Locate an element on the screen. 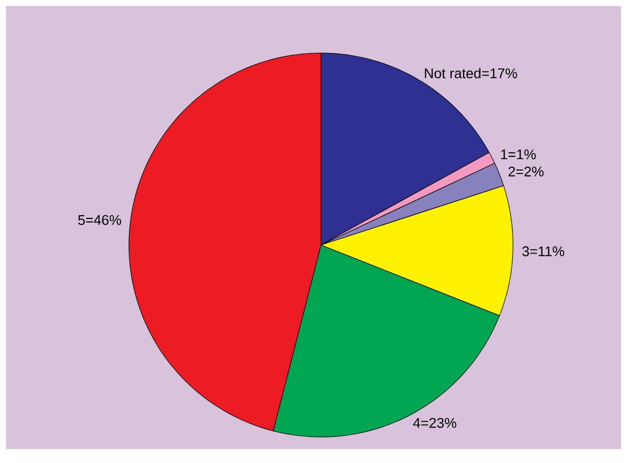 Image resolution: width=629 pixels, height=463 pixels. slice-label: 3=11% is located at coordinates (543, 251).